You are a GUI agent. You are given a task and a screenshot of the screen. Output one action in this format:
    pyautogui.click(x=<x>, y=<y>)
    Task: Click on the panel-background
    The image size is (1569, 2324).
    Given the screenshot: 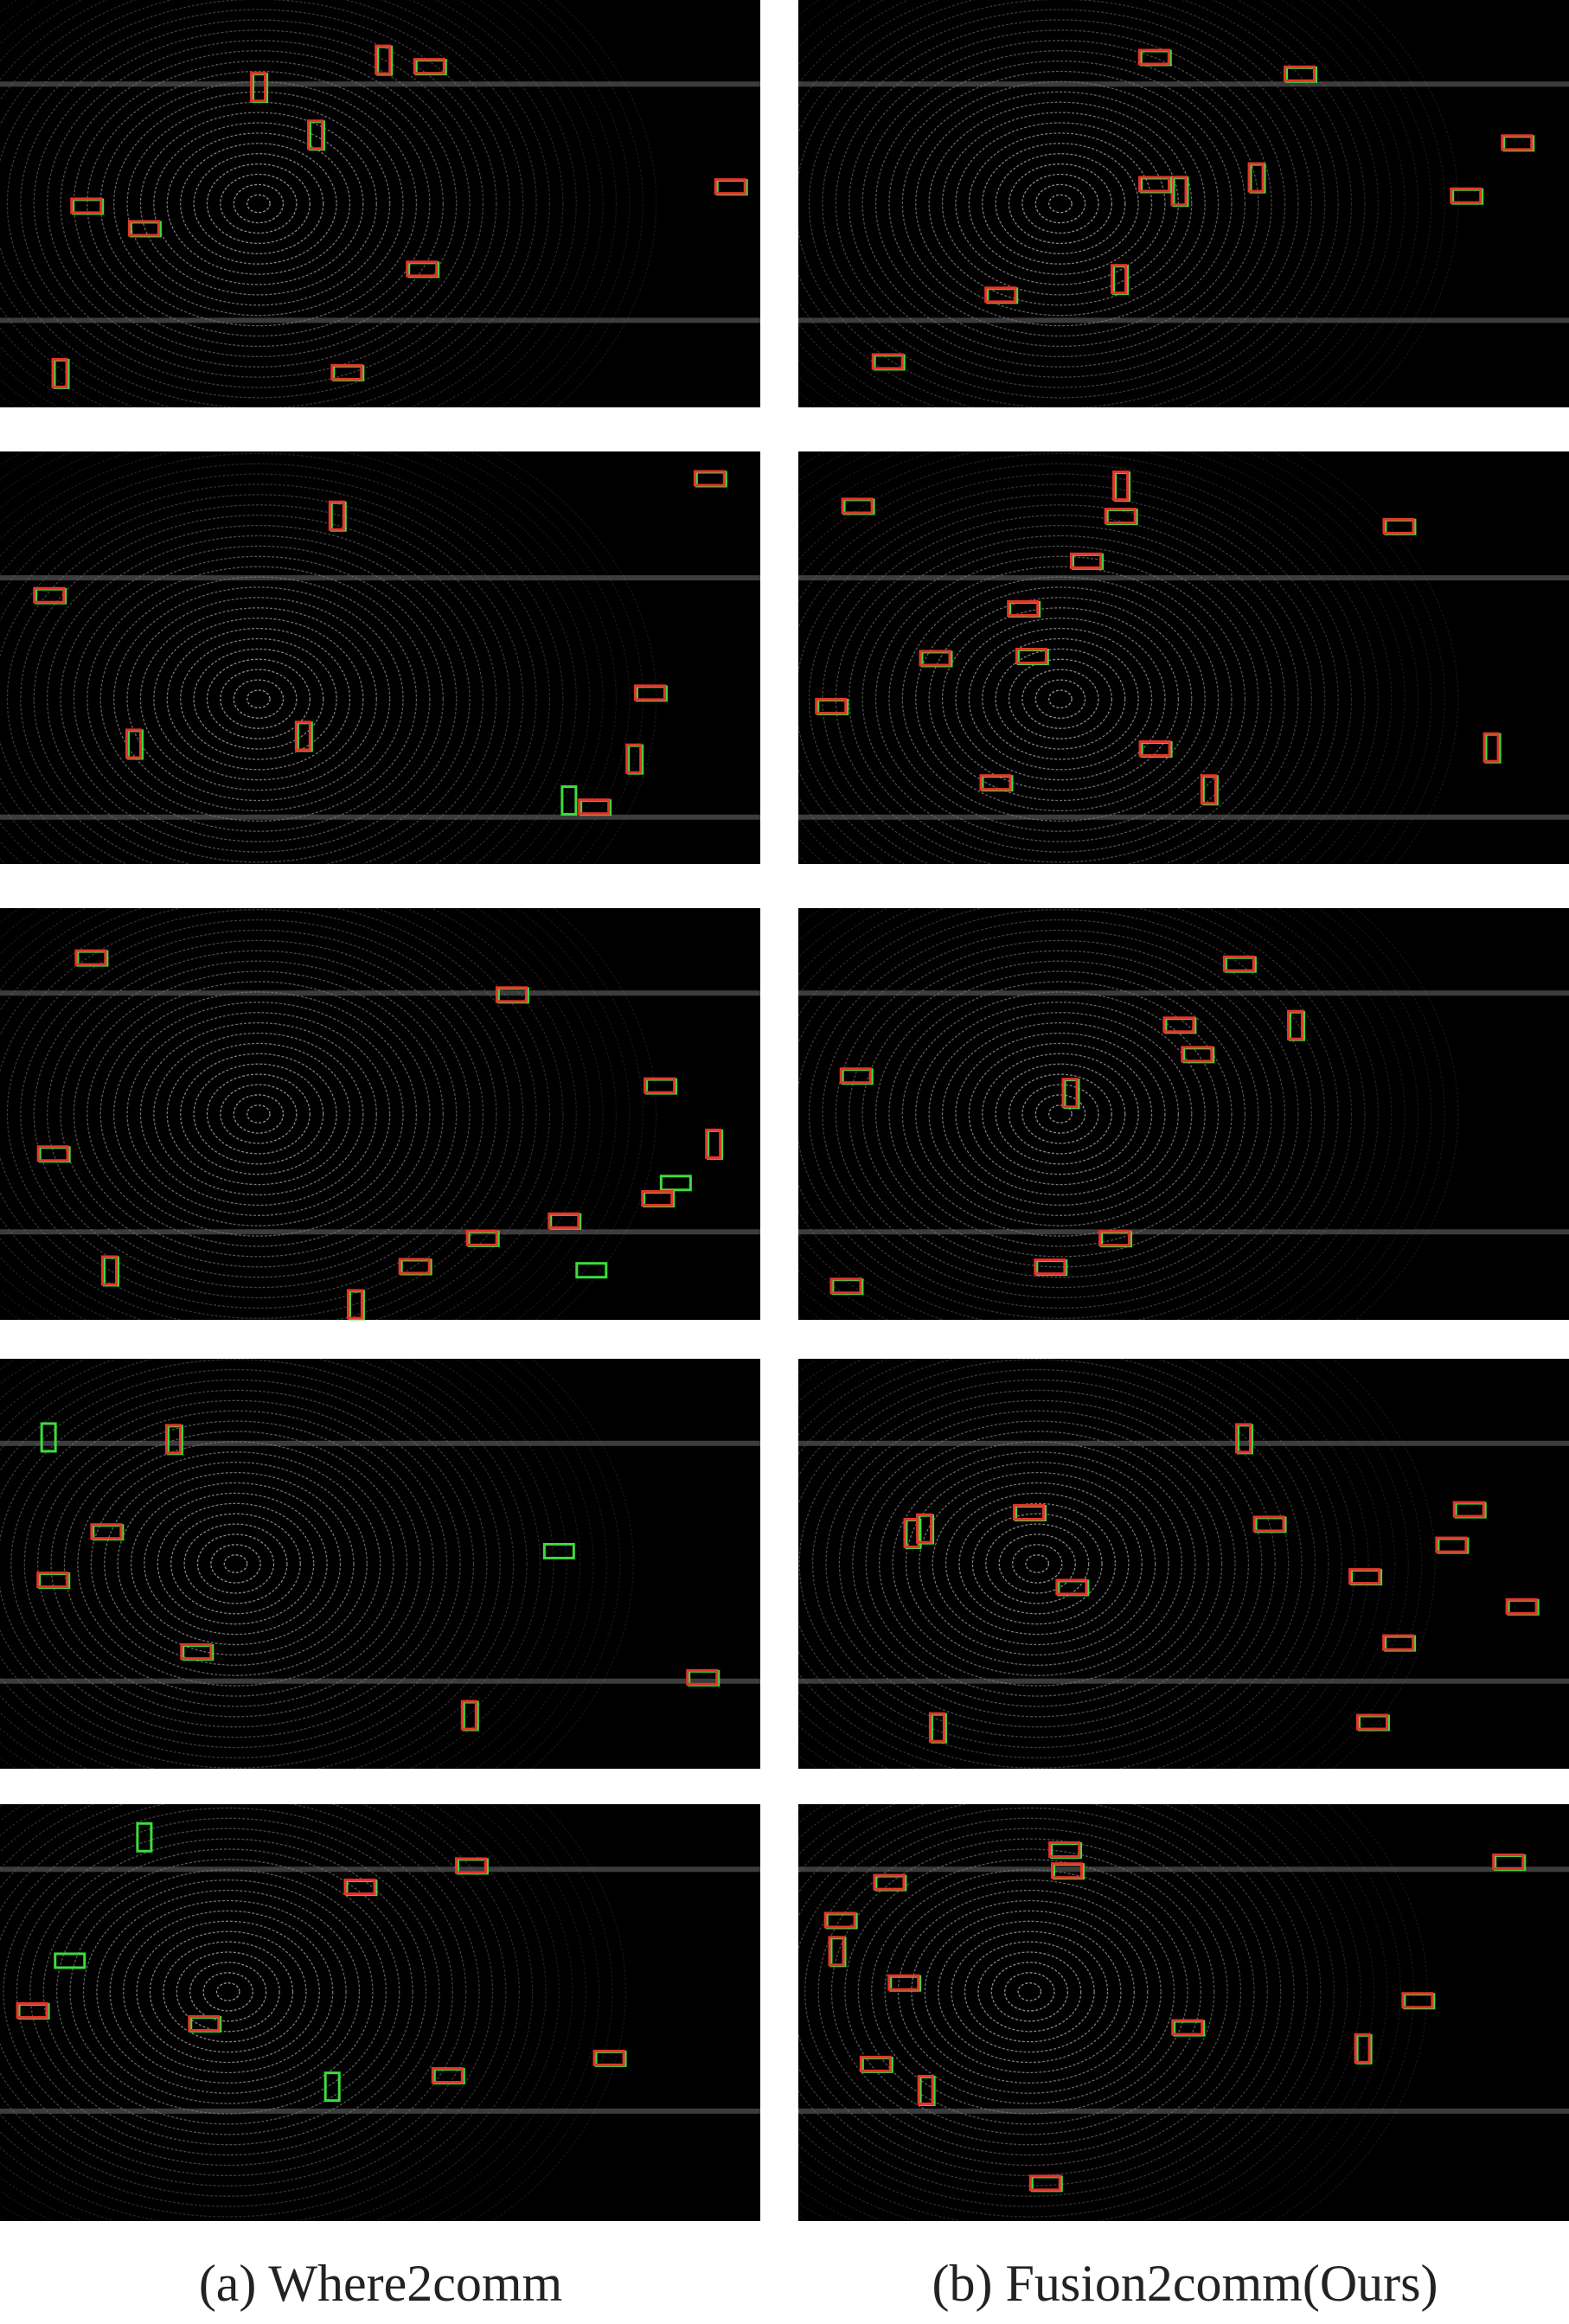 What is the action you would take?
    pyautogui.click(x=380, y=657)
    